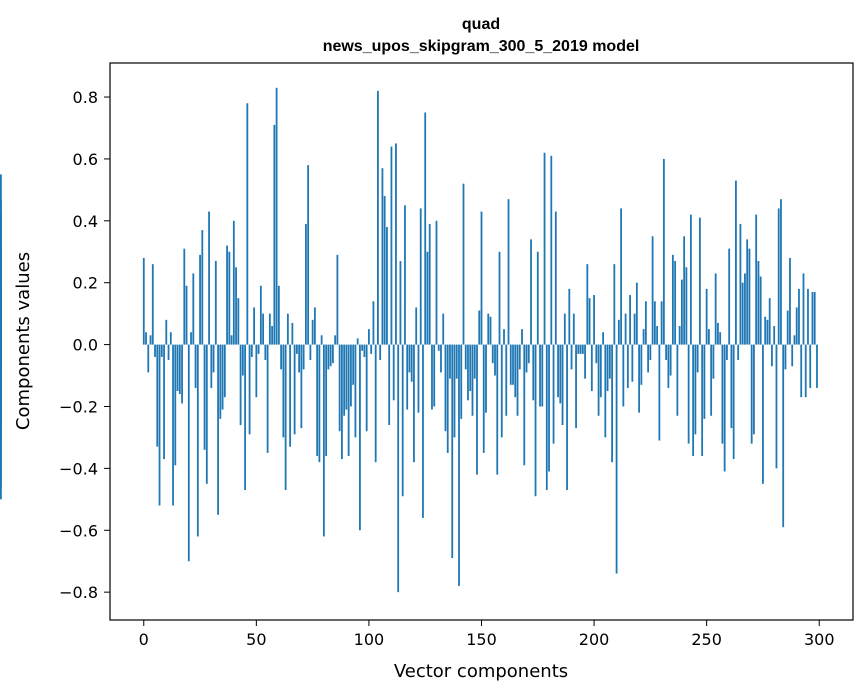 The height and width of the screenshot is (696, 867). I want to click on chart-title: quad, so click(481, 24).